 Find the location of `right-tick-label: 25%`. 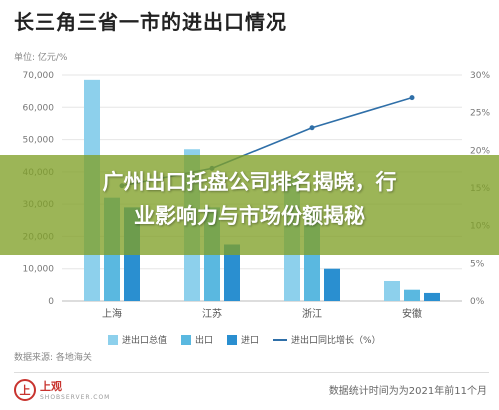

right-tick-label: 25% is located at coordinates (480, 114).